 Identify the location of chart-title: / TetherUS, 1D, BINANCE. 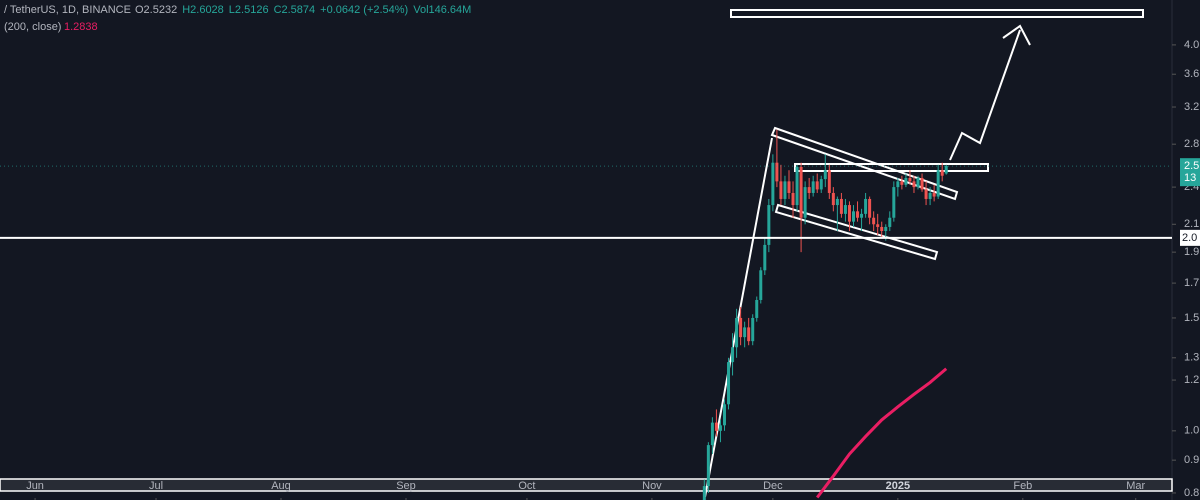
(67, 10).